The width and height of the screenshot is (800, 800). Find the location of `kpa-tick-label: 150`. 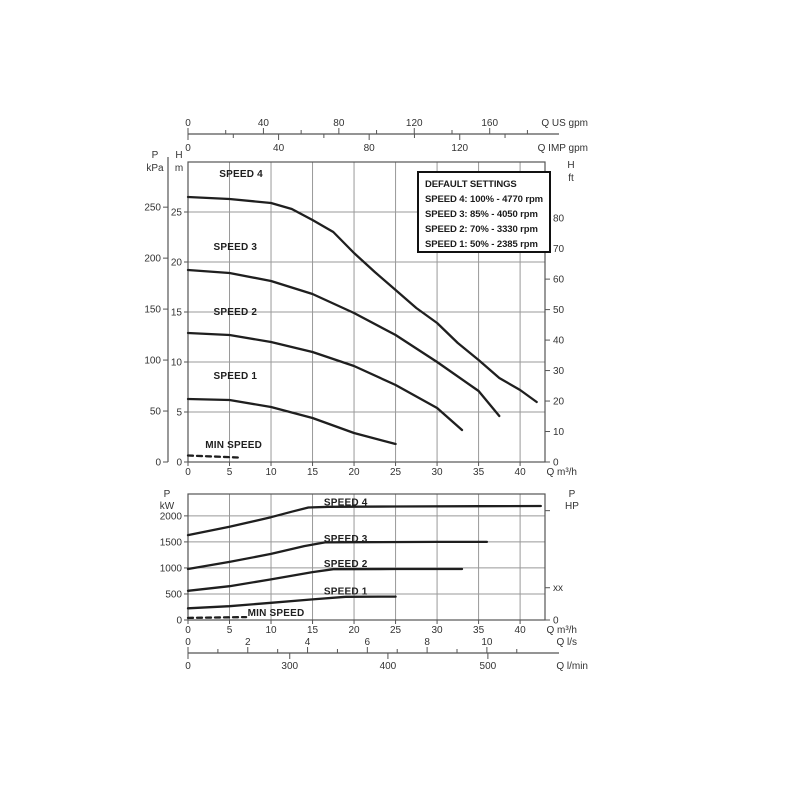

kpa-tick-label: 150 is located at coordinates (152, 310).